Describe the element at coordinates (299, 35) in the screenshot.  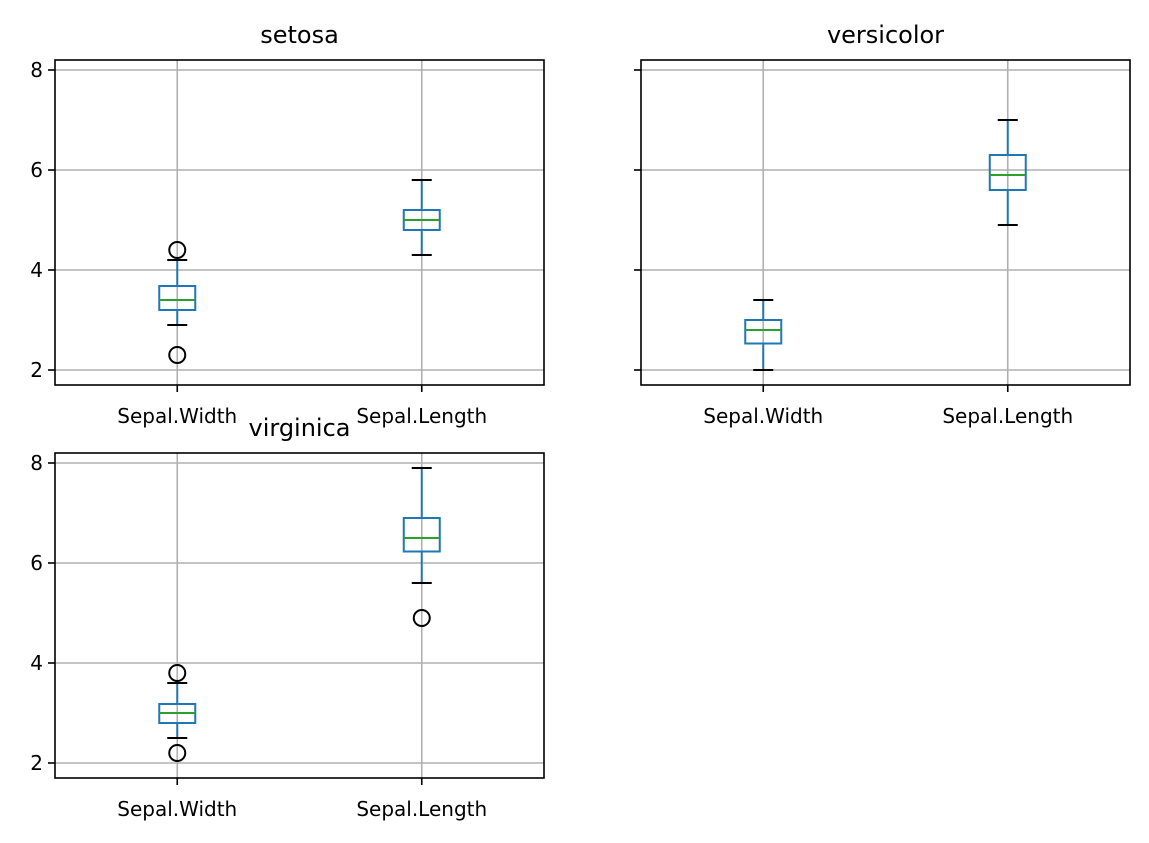
I see `panel-title: setosa` at that location.